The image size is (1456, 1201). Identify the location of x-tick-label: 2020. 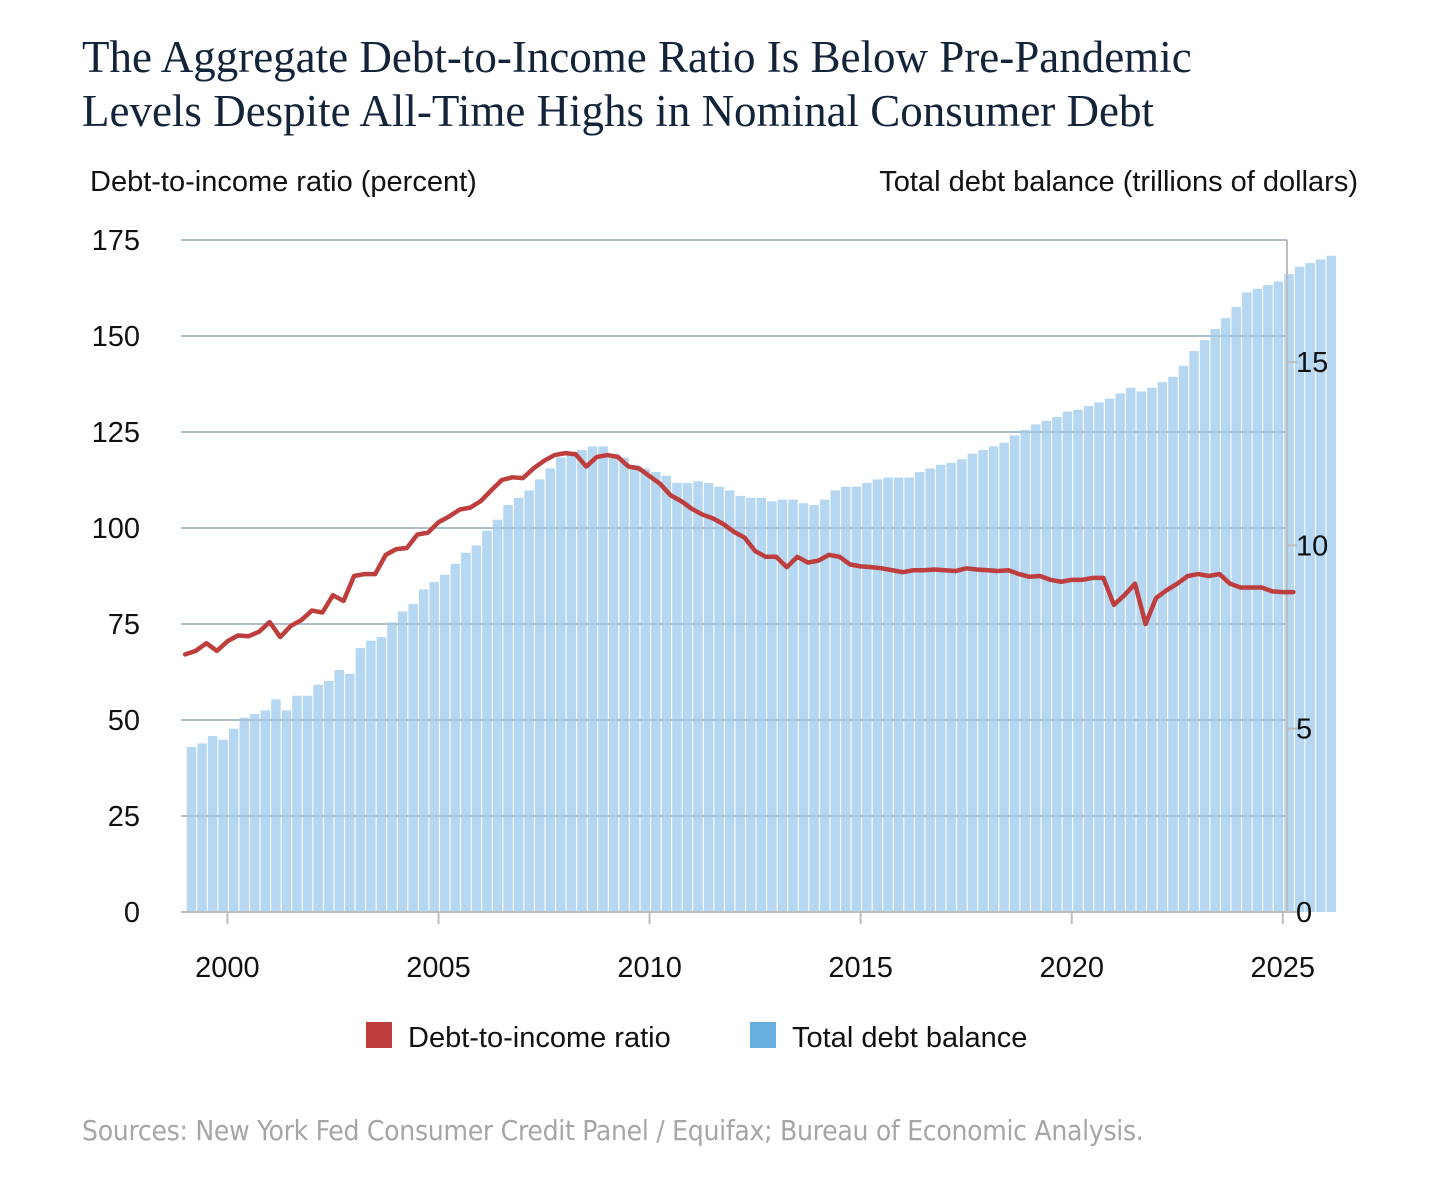
(1071, 968).